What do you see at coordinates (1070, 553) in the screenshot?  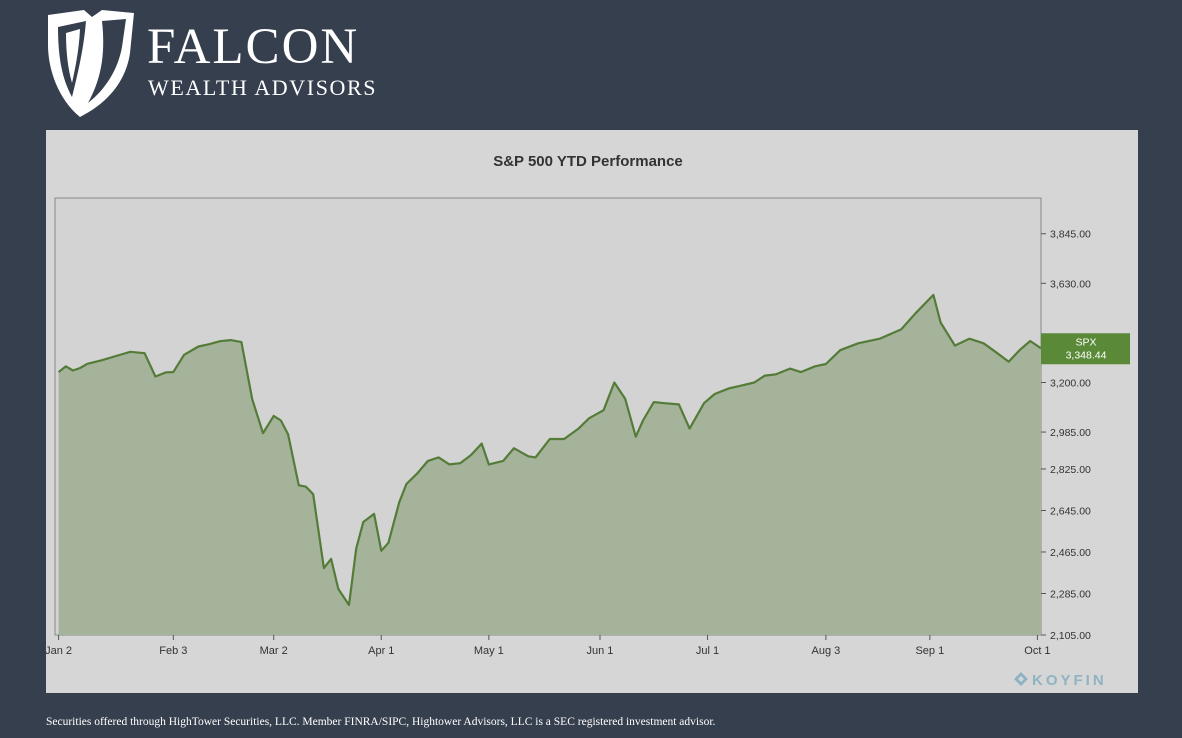 I see `y-tick-label: 2,465.00` at bounding box center [1070, 553].